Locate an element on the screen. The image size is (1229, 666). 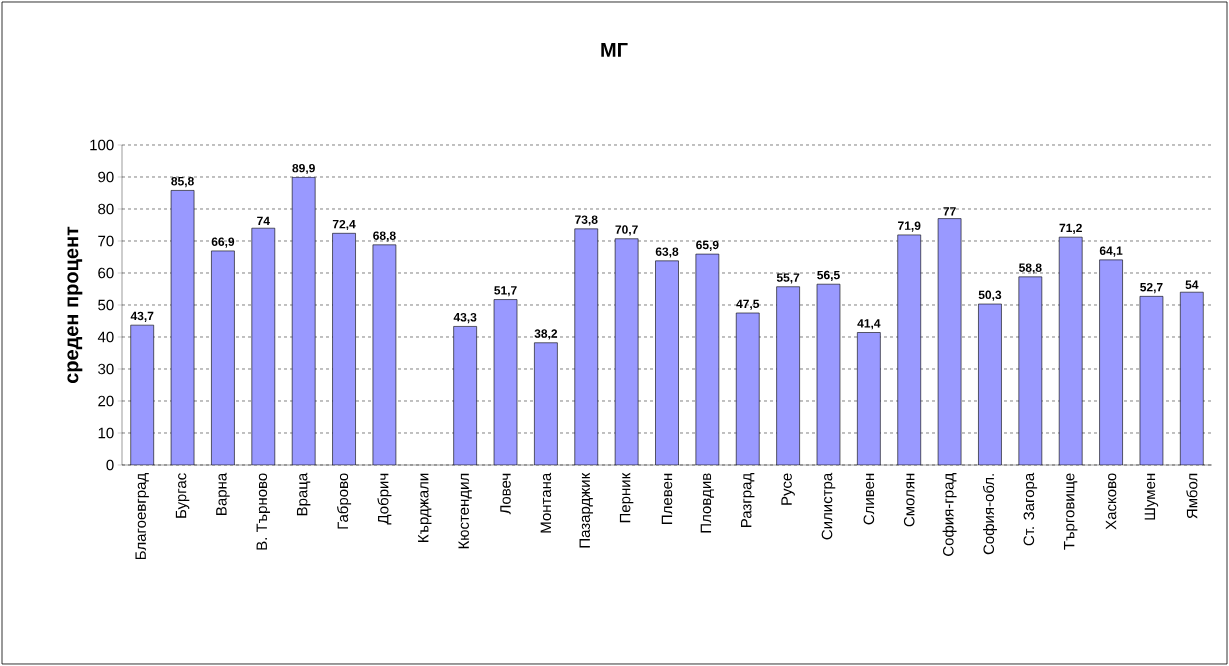
x-tick-label: Смолян is located at coordinates (909, 500).